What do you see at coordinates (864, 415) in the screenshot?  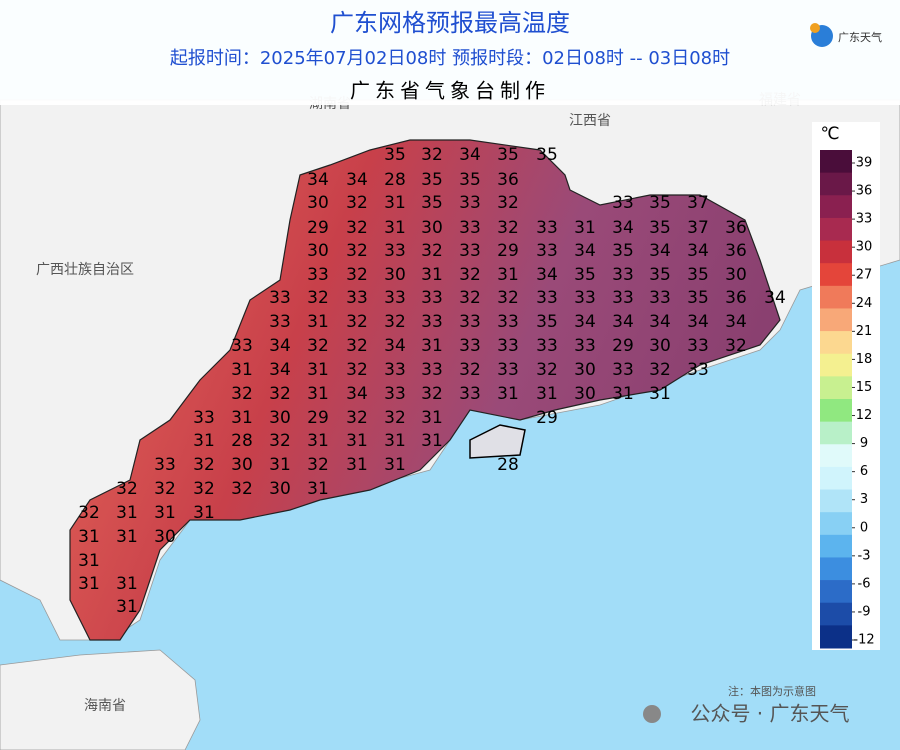 I see `legend-tick-label: 12` at bounding box center [864, 415].